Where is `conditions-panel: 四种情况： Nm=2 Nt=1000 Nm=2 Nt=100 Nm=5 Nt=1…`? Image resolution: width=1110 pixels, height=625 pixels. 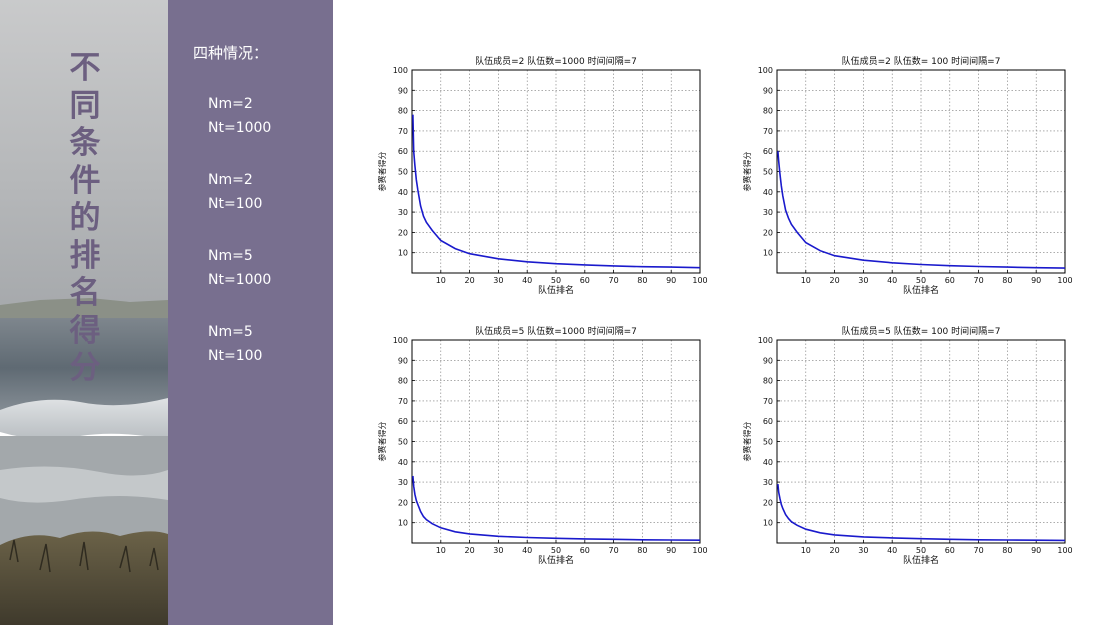
conditions-panel: 四种情况： Nm=2 Nt=1000 Nm=2 Nt=100 Nm=5 Nt=1… is located at coordinates (250, 312).